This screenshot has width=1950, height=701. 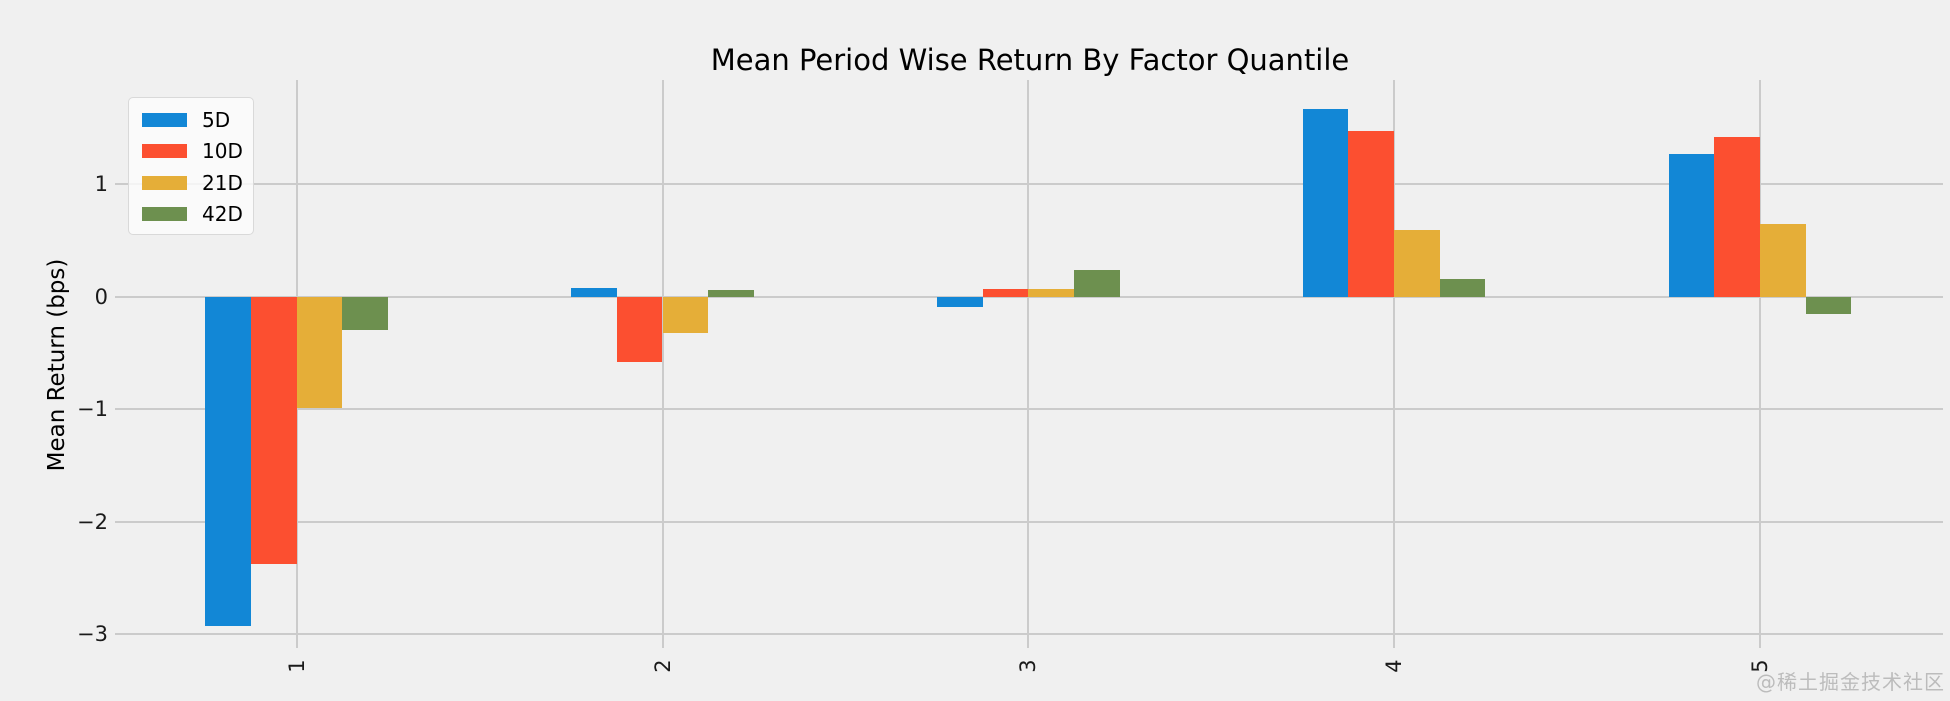 What do you see at coordinates (685, 314) in the screenshot?
I see `bar-21D-q2` at bounding box center [685, 314].